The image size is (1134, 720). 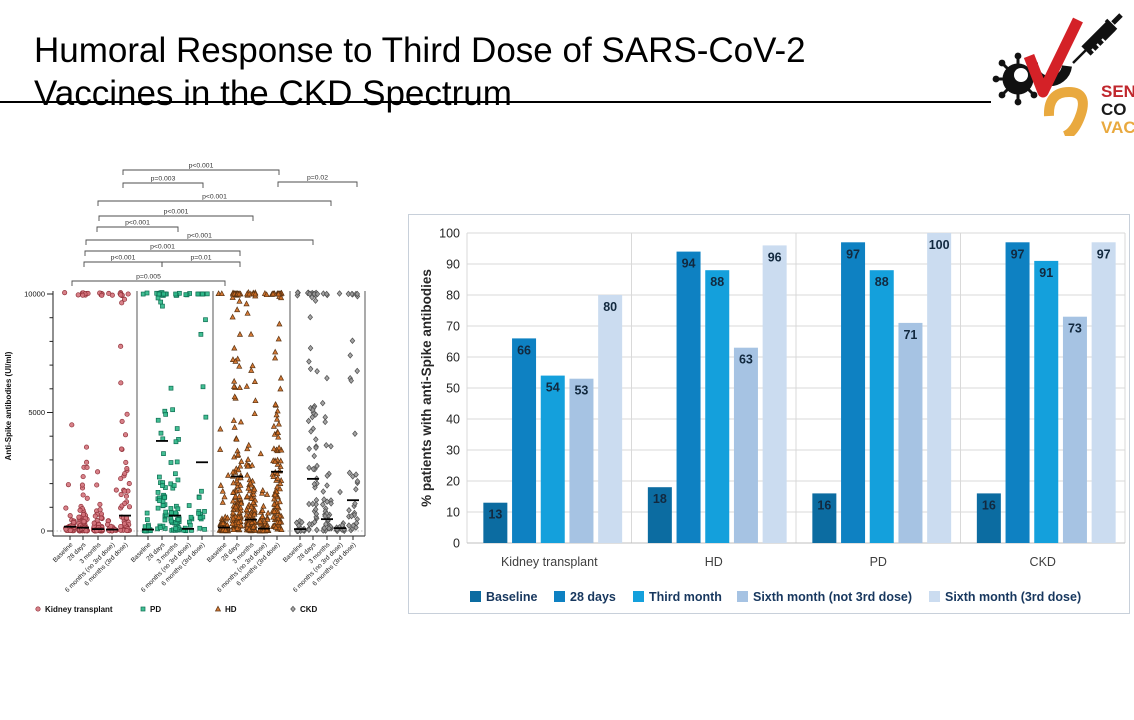 I want to click on svg-text: 71, so click(x=910, y=335).